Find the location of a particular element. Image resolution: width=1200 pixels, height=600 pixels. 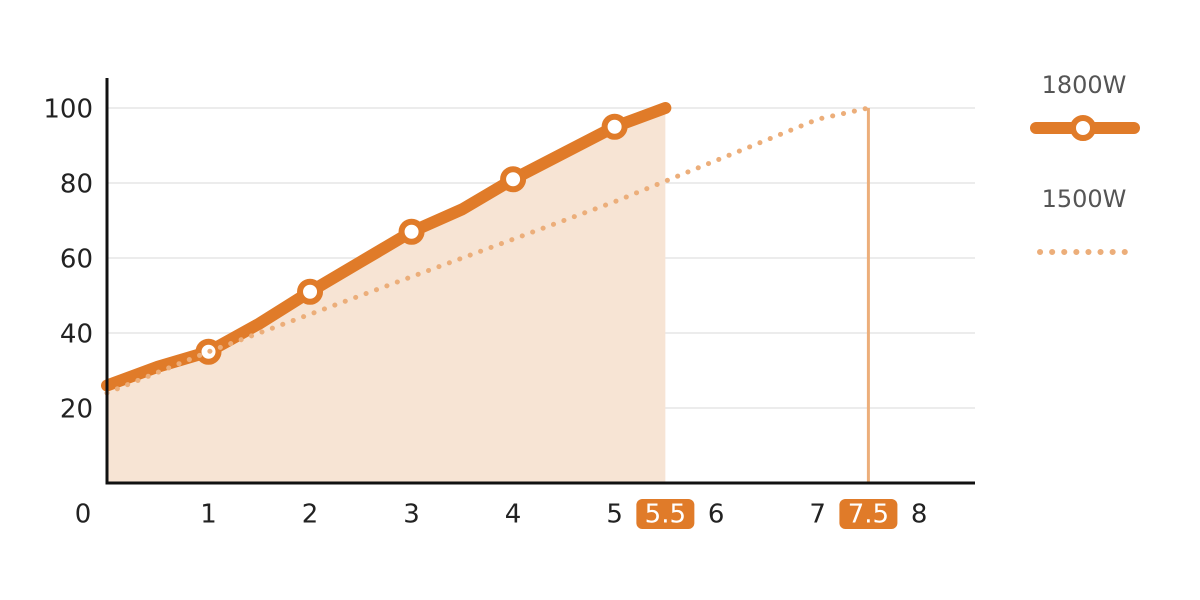

x-tick-label: 5.5 is located at coordinates (665, 515).